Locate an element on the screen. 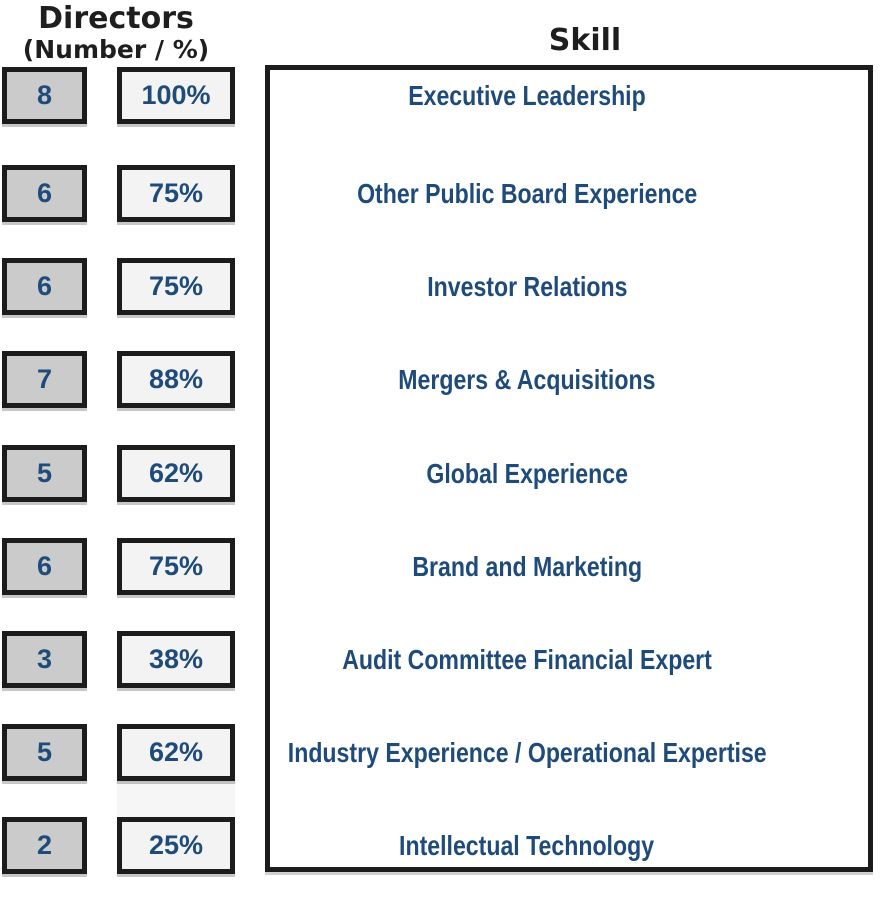 This screenshot has height=912, width=880. director-count: 3 is located at coordinates (44, 659).